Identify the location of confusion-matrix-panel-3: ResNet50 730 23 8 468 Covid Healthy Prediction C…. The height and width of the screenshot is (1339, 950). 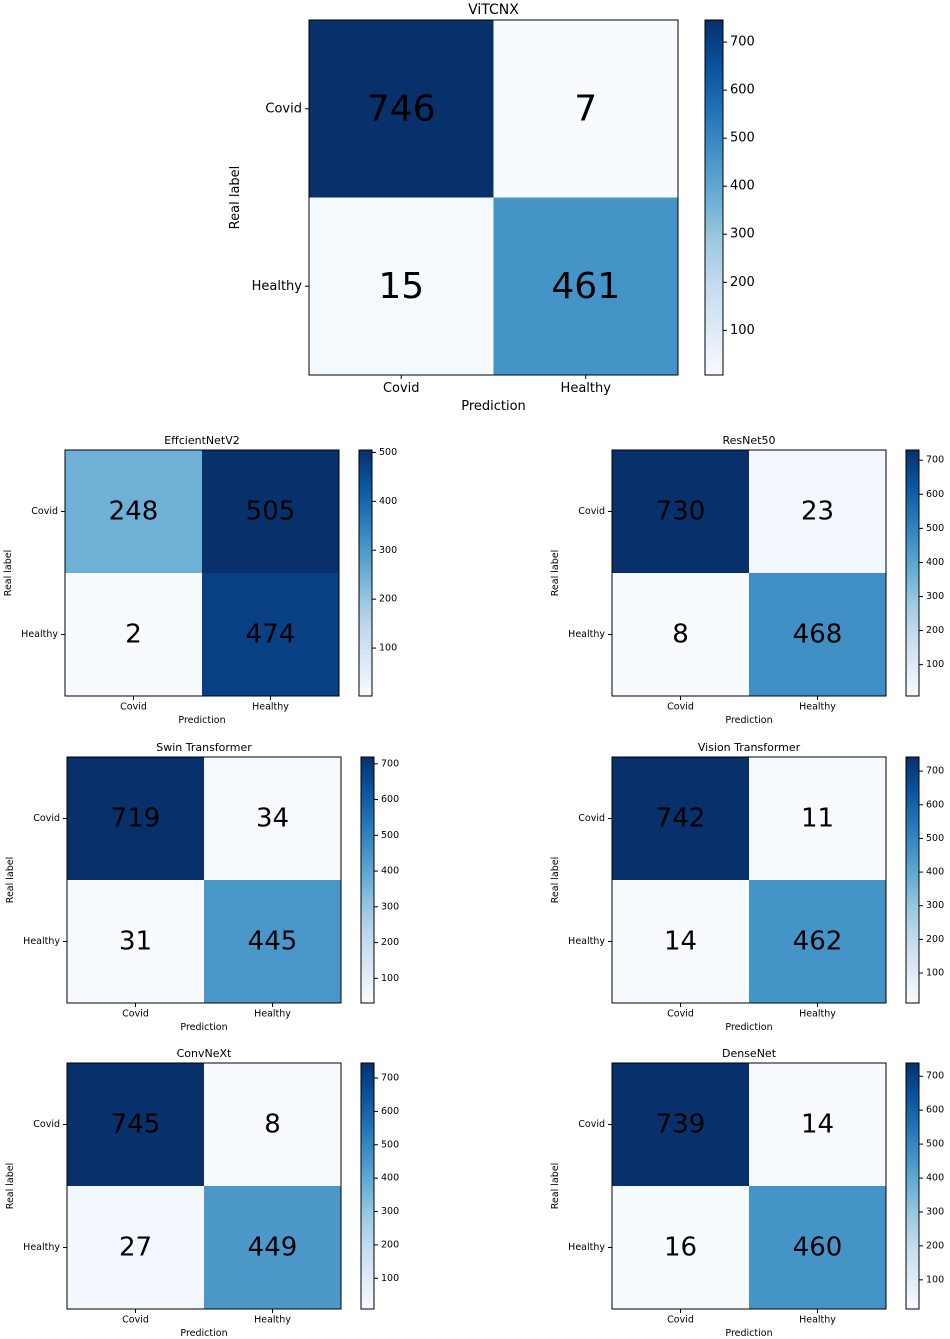
(747, 580).